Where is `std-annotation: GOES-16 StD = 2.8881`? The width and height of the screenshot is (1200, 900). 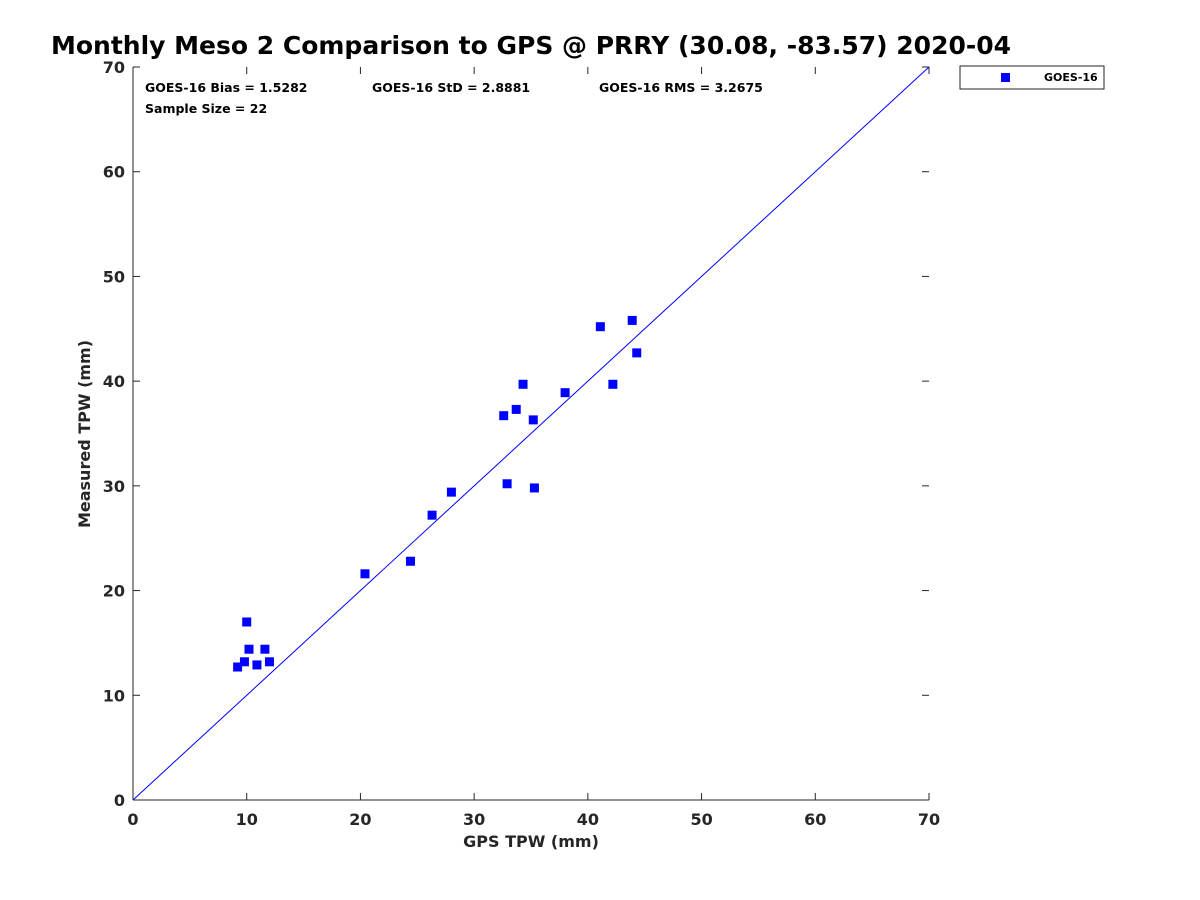 std-annotation: GOES-16 StD = 2.8881 is located at coordinates (451, 87).